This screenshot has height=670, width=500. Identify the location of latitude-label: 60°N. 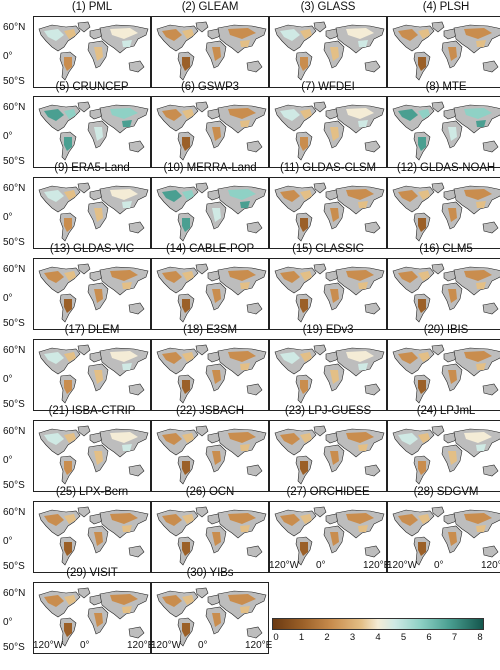
(14, 512).